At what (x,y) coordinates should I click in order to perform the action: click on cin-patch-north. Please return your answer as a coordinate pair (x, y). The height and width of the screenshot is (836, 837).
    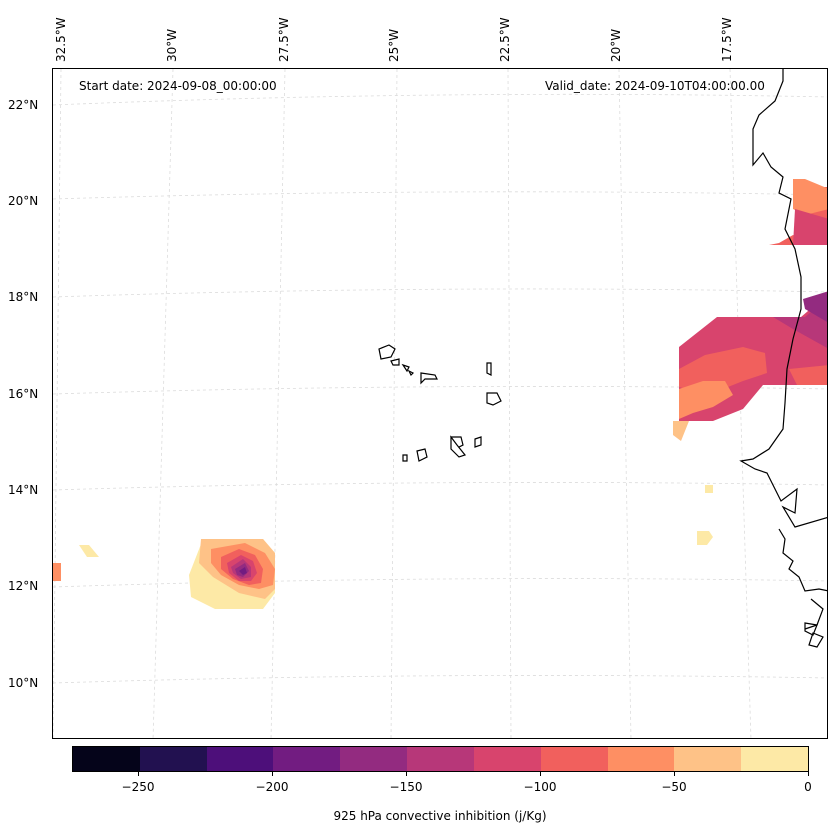
    Looking at the image, I should click on (798, 212).